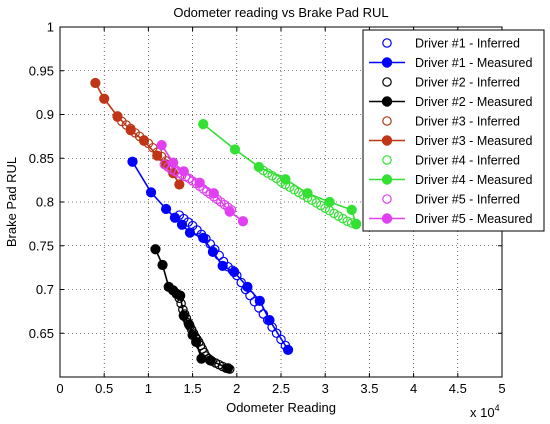  I want to click on legend-label: Driver #5 - Measured, so click(473, 219).